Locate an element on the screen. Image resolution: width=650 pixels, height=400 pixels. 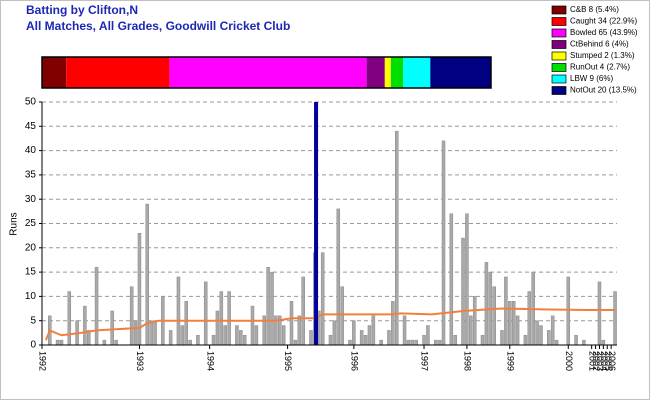
legend-label: Stumped 2 (1.3%) is located at coordinates (602, 55).